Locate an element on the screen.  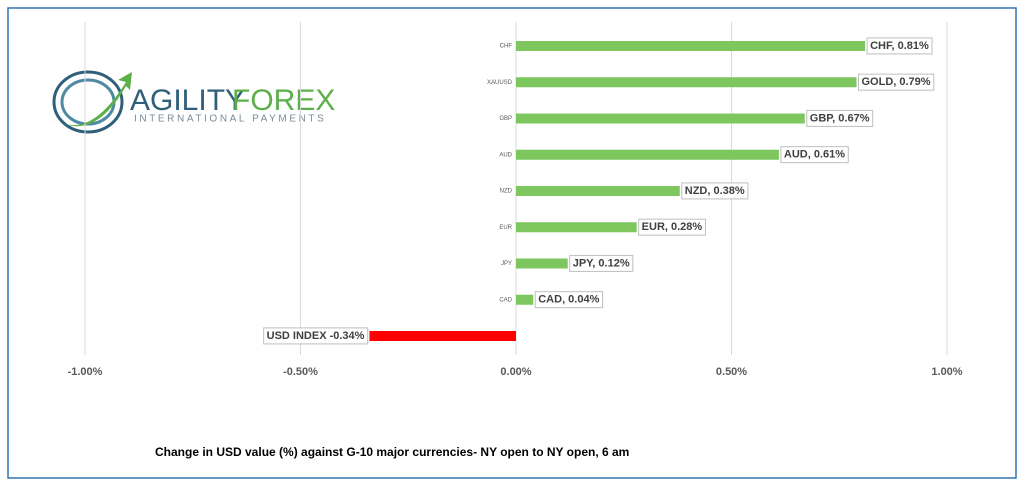
y-tick-label: XAUUSD is located at coordinates (500, 83).